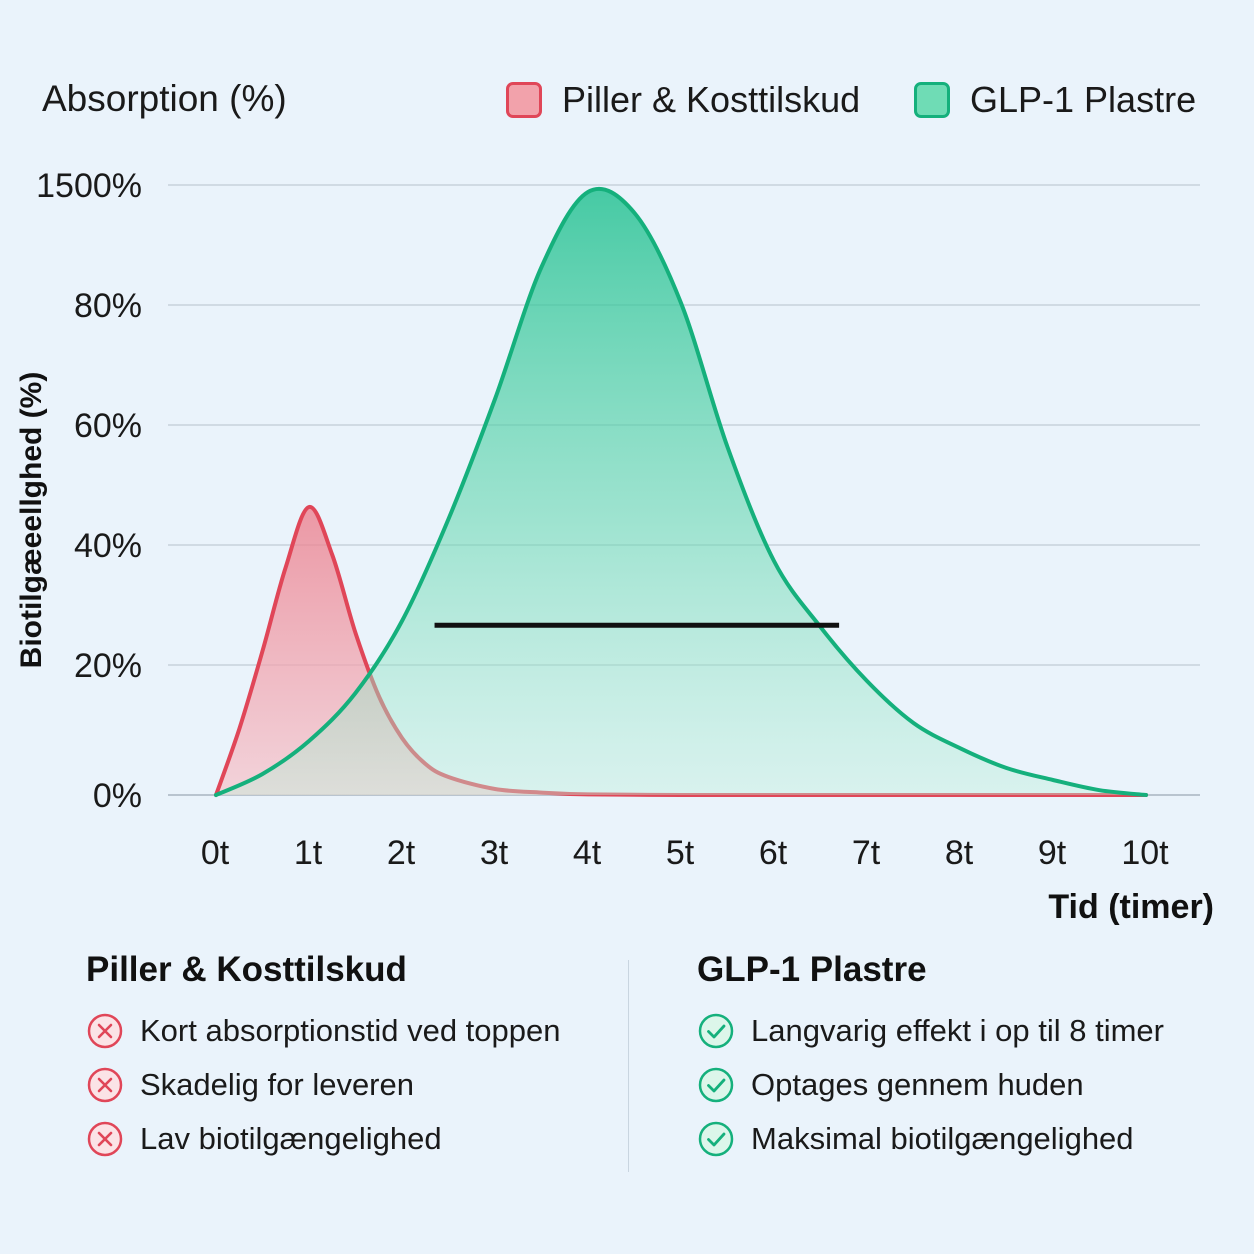 This screenshot has height=1254, width=1254. Describe the element at coordinates (812, 969) in the screenshot. I see `glp-panel-title: GLP-1 Plastre` at that location.